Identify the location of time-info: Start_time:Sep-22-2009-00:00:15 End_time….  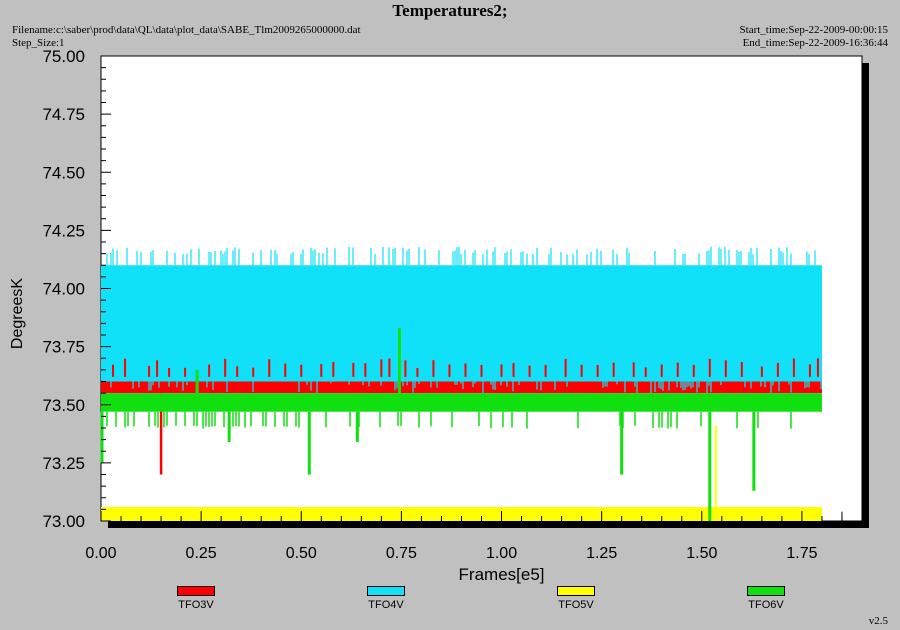
(814, 37).